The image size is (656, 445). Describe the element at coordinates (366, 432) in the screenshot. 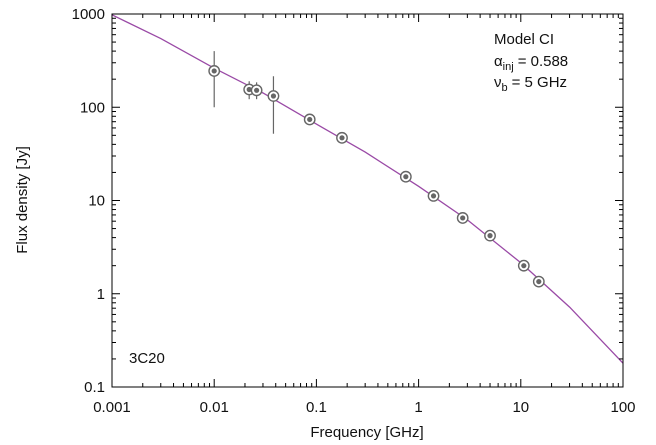

I see `x-axis-title: Frequency [GHz]` at that location.